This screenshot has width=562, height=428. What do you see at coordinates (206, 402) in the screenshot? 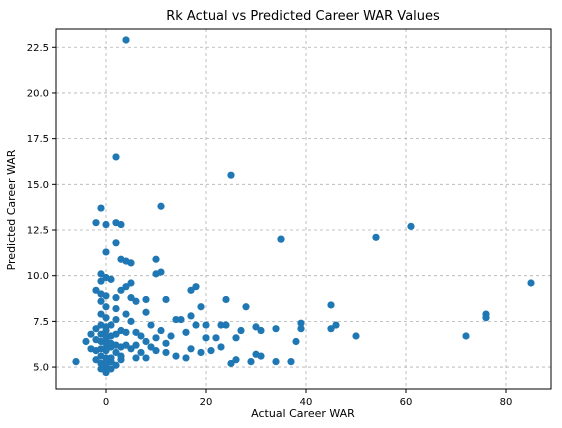
I see `x-tick-label: 20` at bounding box center [206, 402].